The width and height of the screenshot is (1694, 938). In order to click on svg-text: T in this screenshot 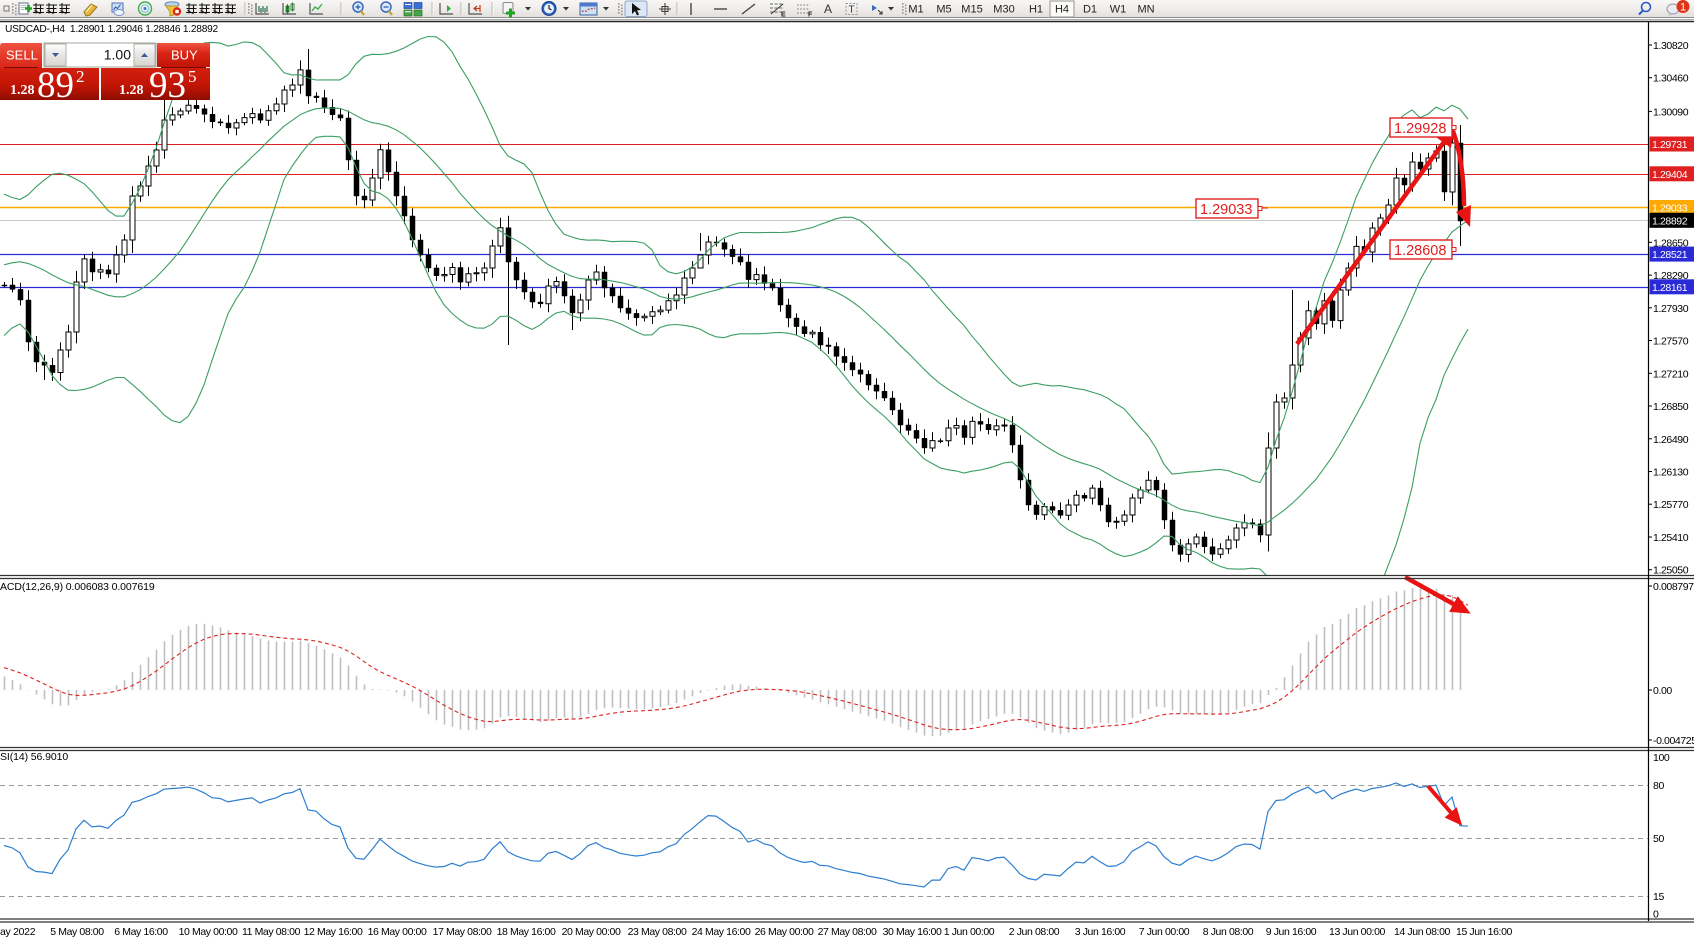, I will do `click(852, 10)`.